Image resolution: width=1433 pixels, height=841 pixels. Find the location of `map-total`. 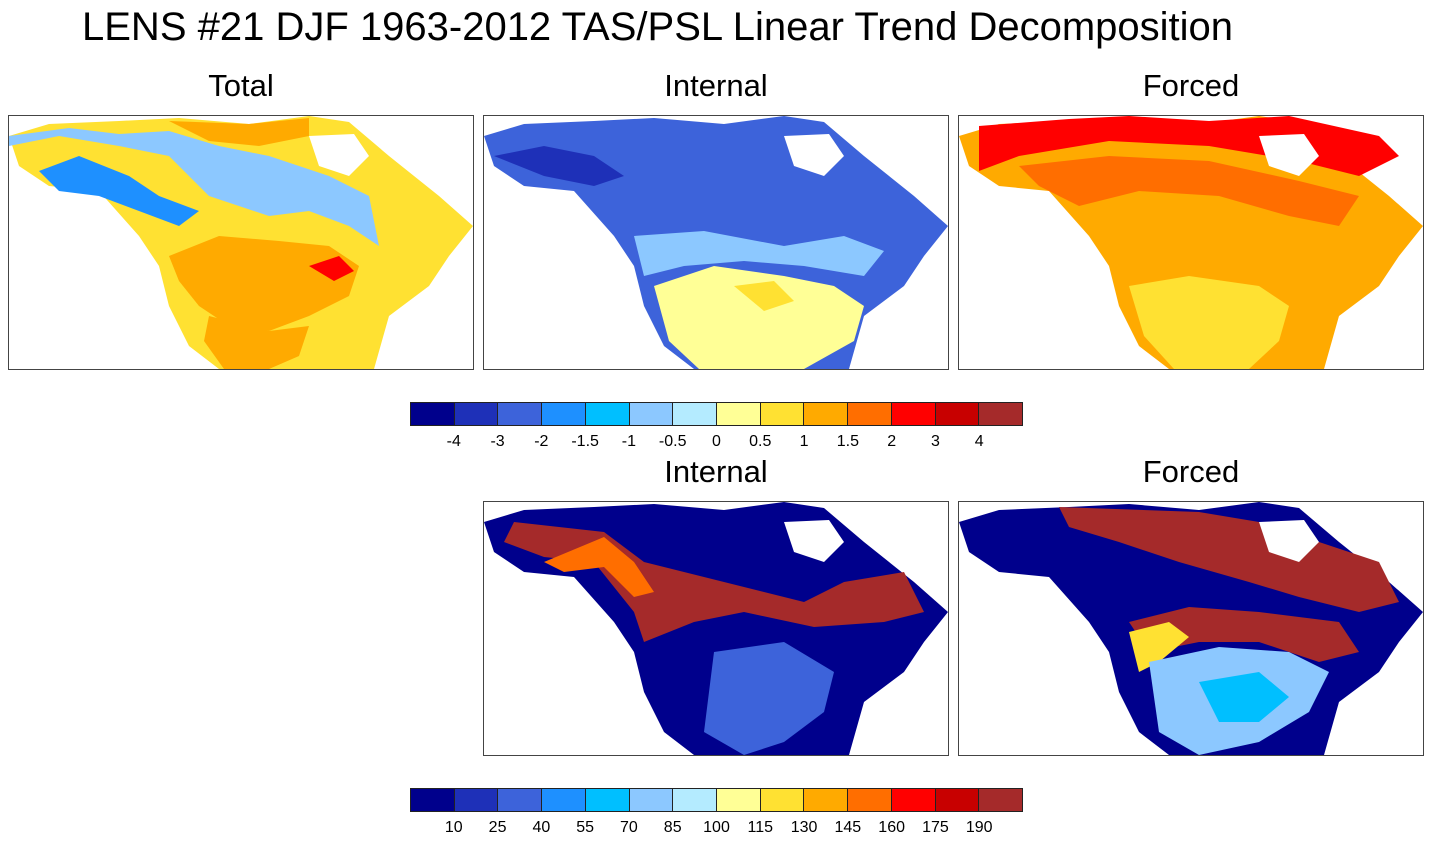

map-total is located at coordinates (241, 242).